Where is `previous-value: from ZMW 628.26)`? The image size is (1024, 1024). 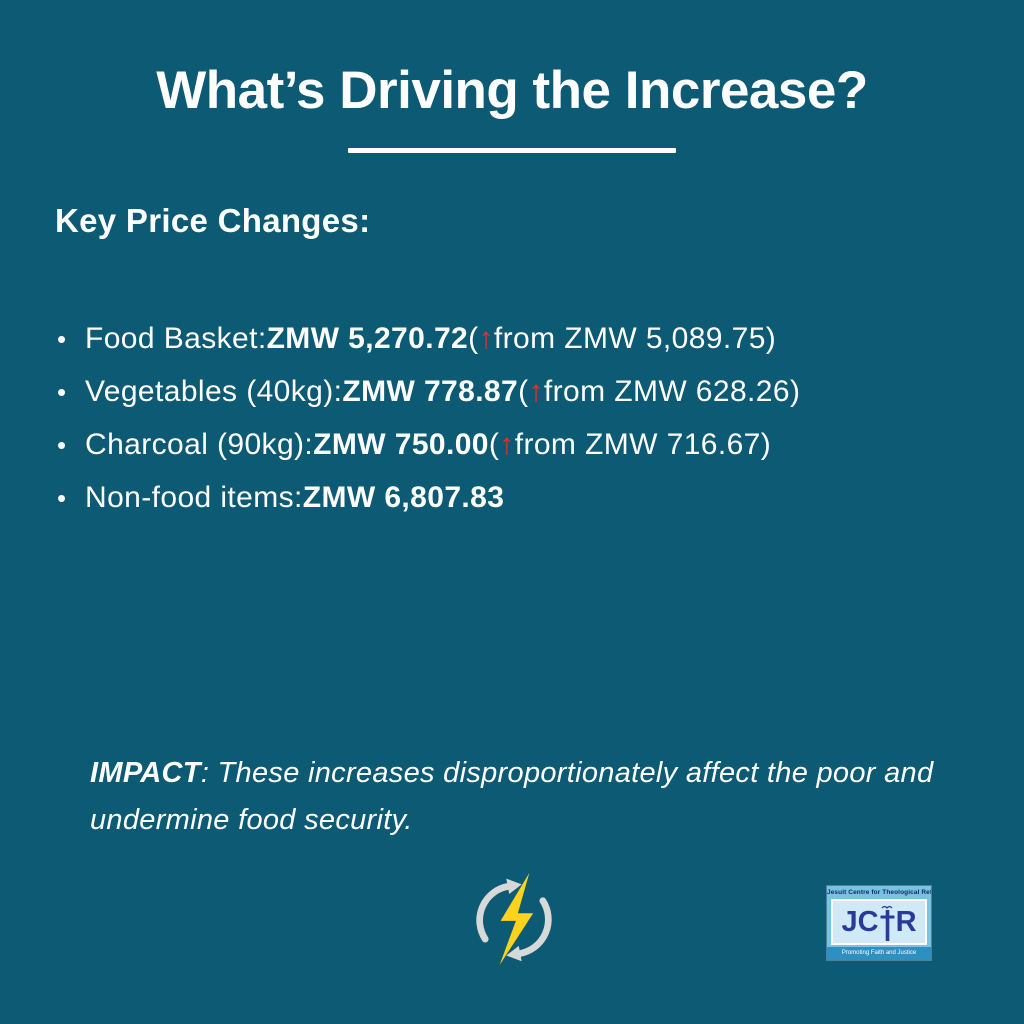 previous-value: from ZMW 628.26) is located at coordinates (672, 391).